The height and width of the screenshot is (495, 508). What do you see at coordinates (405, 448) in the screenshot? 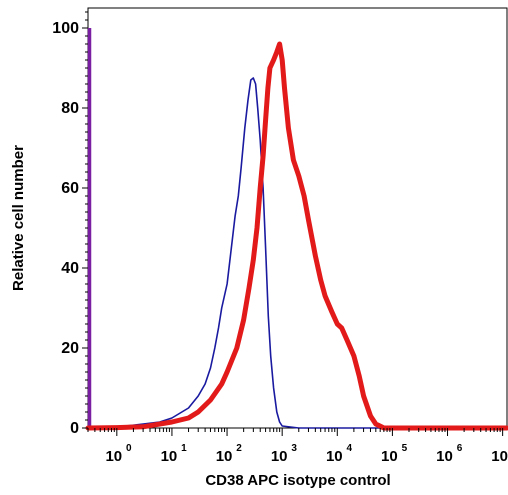
I see `x-tick-exponent: 5` at bounding box center [405, 448].